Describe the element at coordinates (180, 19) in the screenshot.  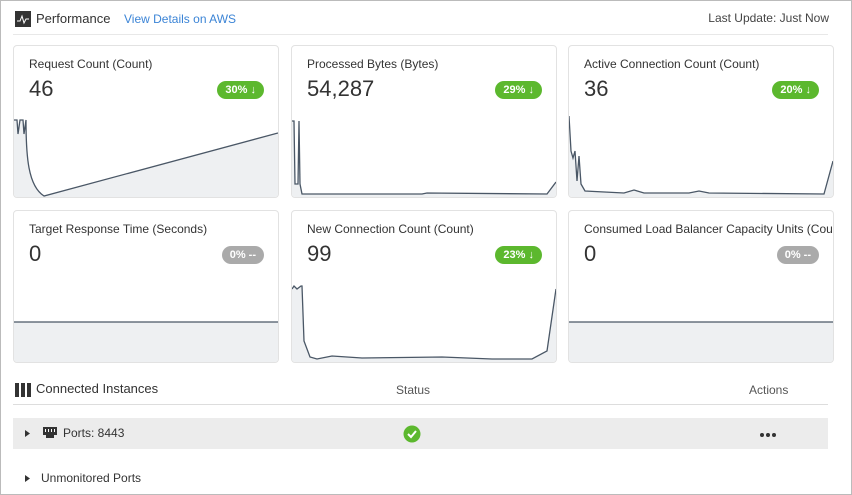
I see `aws-link: View Details on AWS` at that location.